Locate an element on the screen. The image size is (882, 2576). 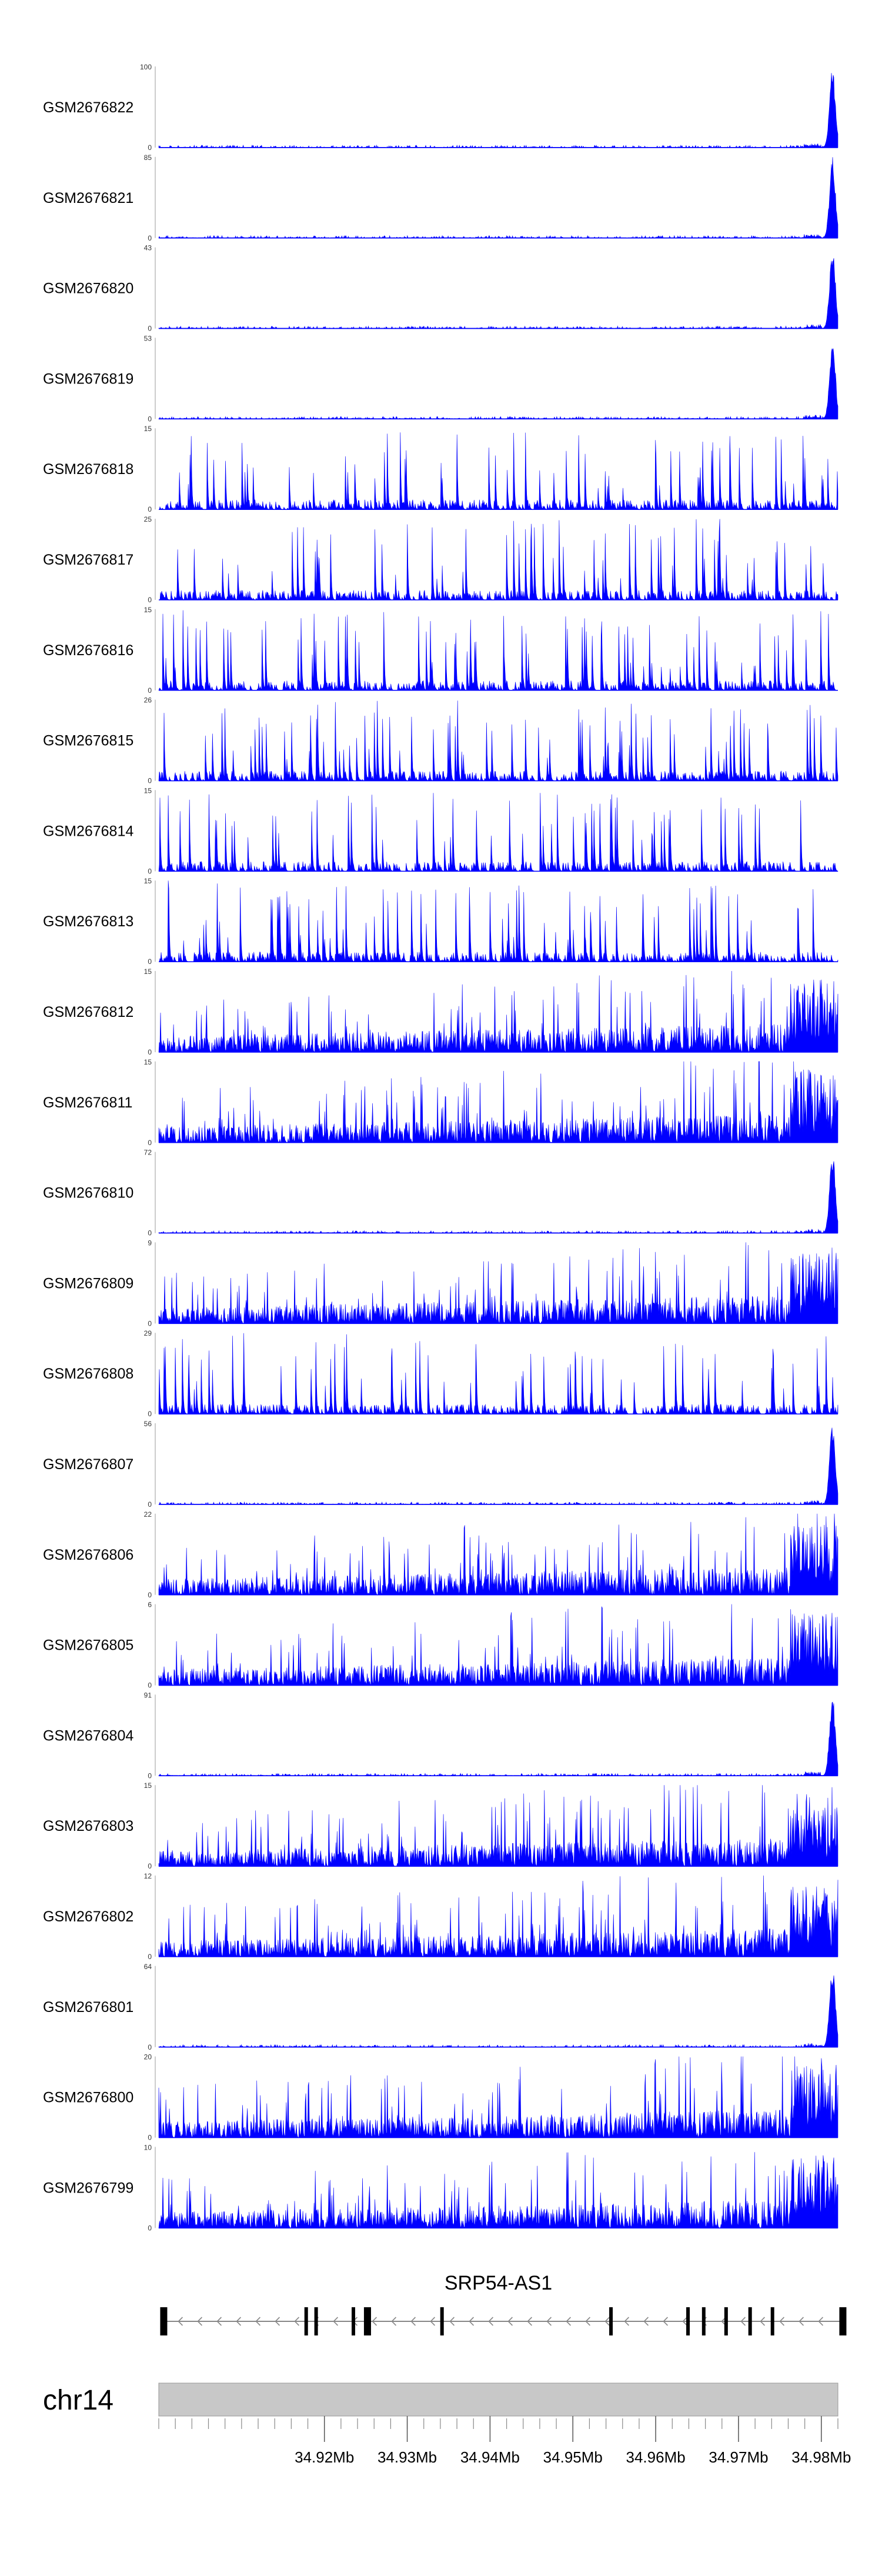
track-label: GSM2676808 is located at coordinates (88, 1374).